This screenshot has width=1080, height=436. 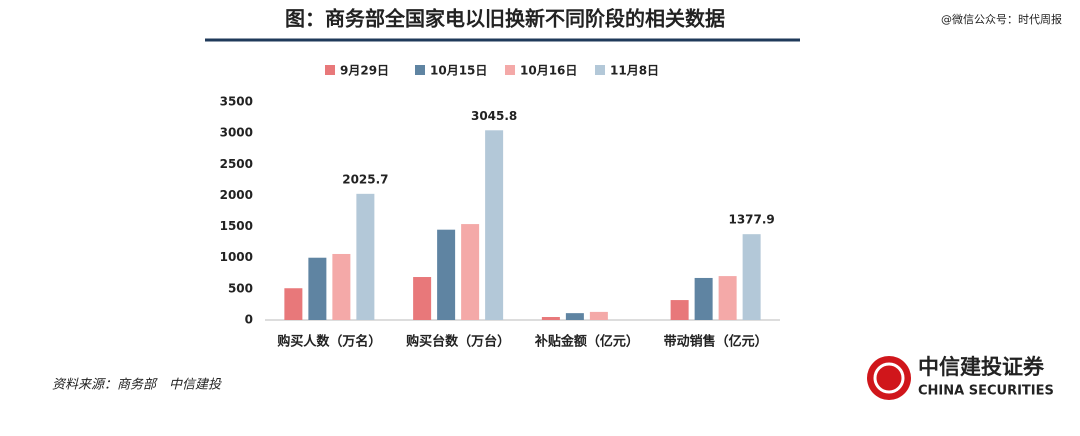 I want to click on y-tick-label: 2500, so click(x=236, y=164).